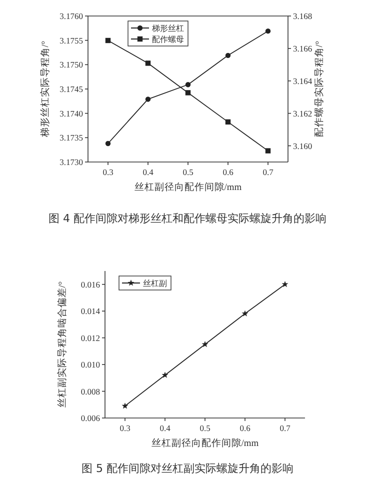  Describe the element at coordinates (302, 145) in the screenshot. I see `y2-tick-label: 3.160` at that location.